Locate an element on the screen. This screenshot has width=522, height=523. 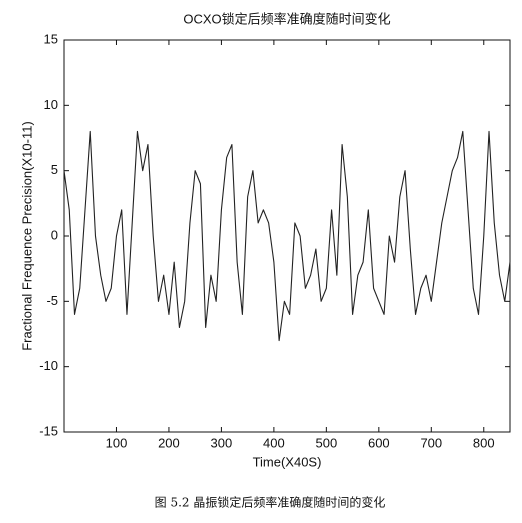
y-axis-label: Fractional Frequence Precision(X10-11) is located at coordinates (26, 236).